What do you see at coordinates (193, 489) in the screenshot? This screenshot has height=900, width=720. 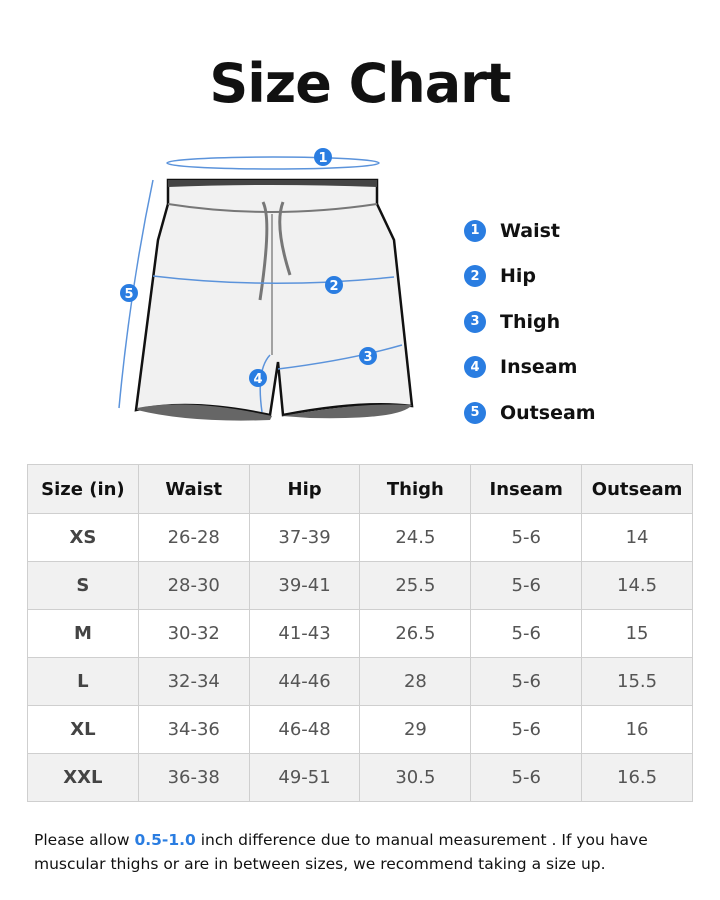 I see `column-header: Waist` at bounding box center [193, 489].